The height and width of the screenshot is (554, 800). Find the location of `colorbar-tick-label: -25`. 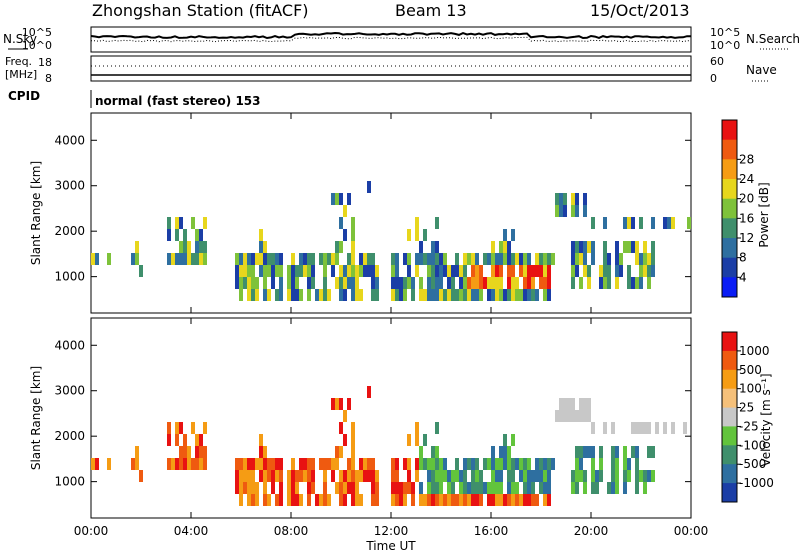

colorbar-tick-label: -25 is located at coordinates (749, 426).